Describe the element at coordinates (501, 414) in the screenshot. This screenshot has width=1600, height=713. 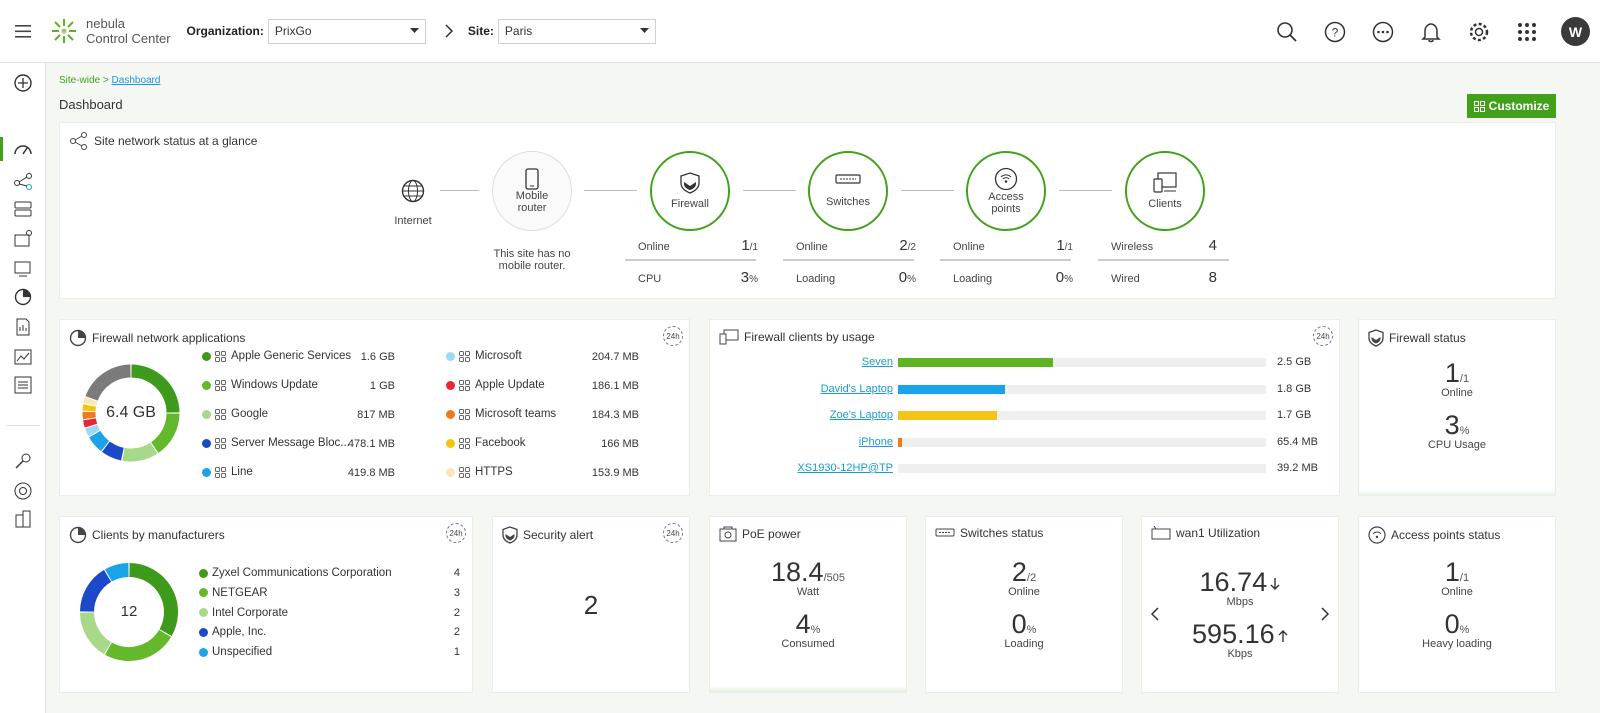
I see `app-legend-item: Microsoft teams` at that location.